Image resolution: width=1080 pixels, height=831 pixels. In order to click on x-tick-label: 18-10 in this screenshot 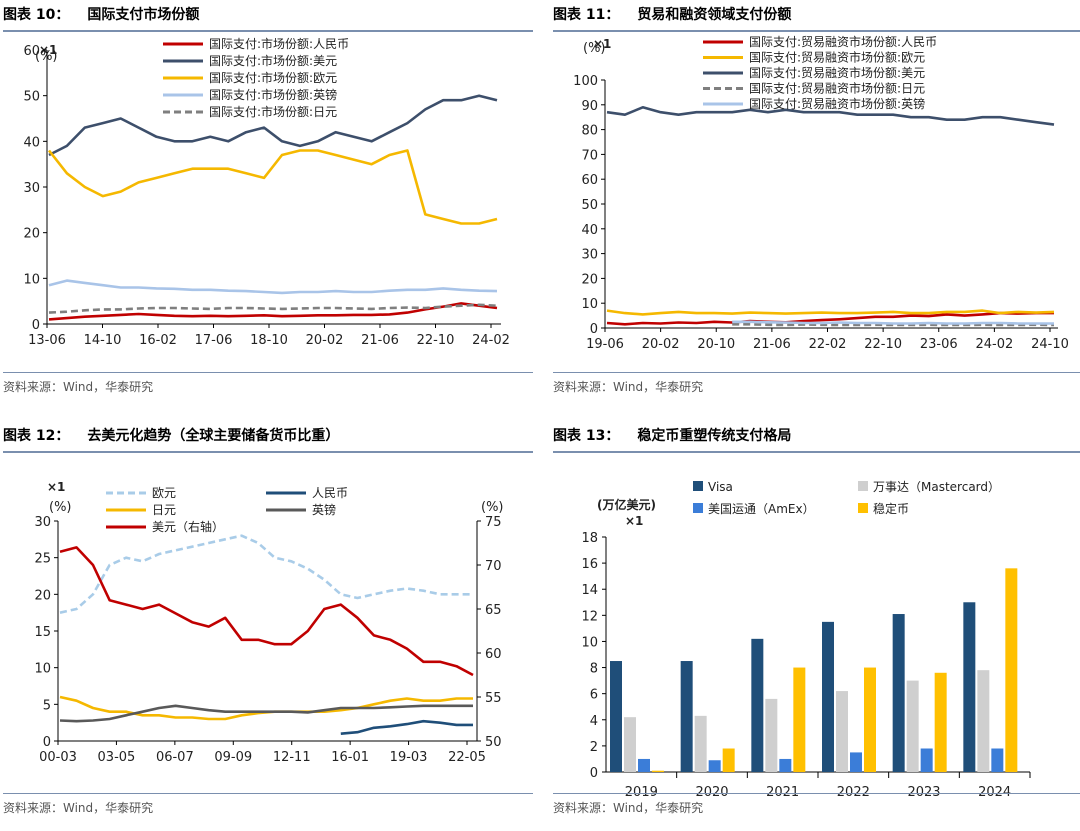, I will do `click(269, 340)`.